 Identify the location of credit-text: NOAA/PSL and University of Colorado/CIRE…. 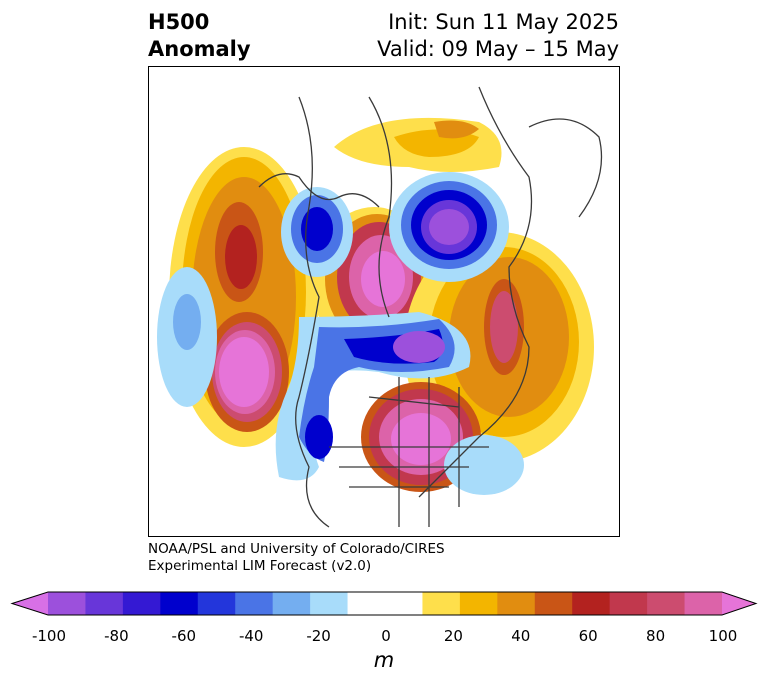
(296, 558).